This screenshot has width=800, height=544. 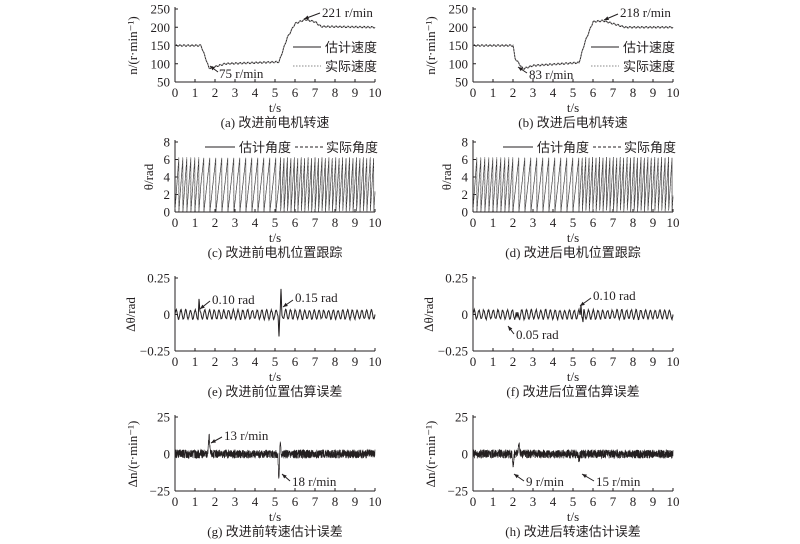 I want to click on annotation-label: 0.15 rad, so click(x=316, y=297).